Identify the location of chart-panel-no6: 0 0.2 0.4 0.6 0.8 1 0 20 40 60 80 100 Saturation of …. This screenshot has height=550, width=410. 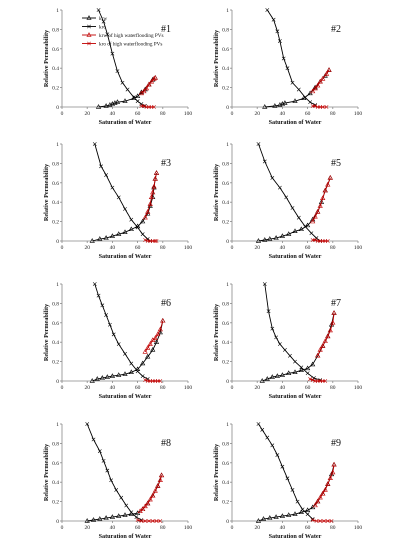
(117, 341).